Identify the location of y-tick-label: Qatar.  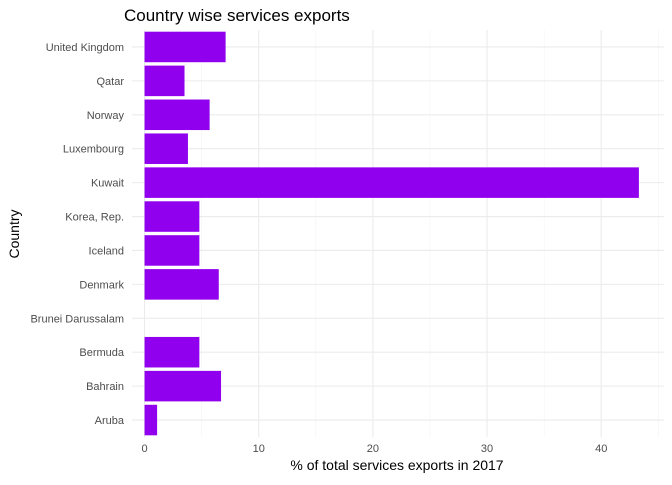
(110, 82).